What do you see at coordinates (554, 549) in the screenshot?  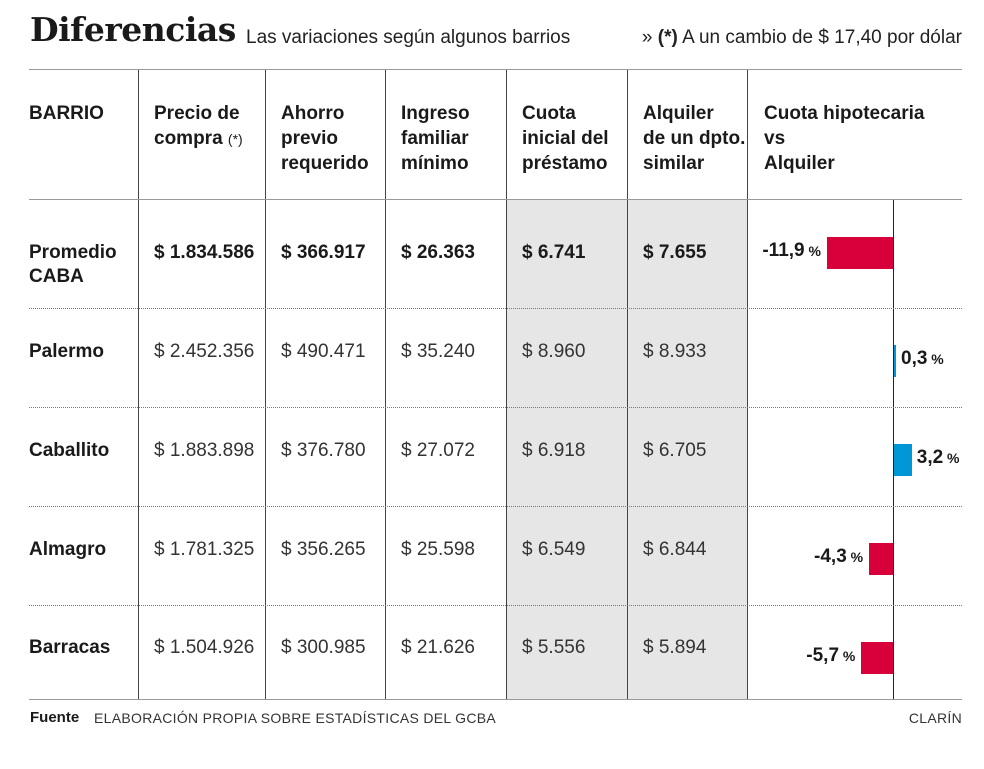 I see `row-cuota: $ 6.549` at bounding box center [554, 549].